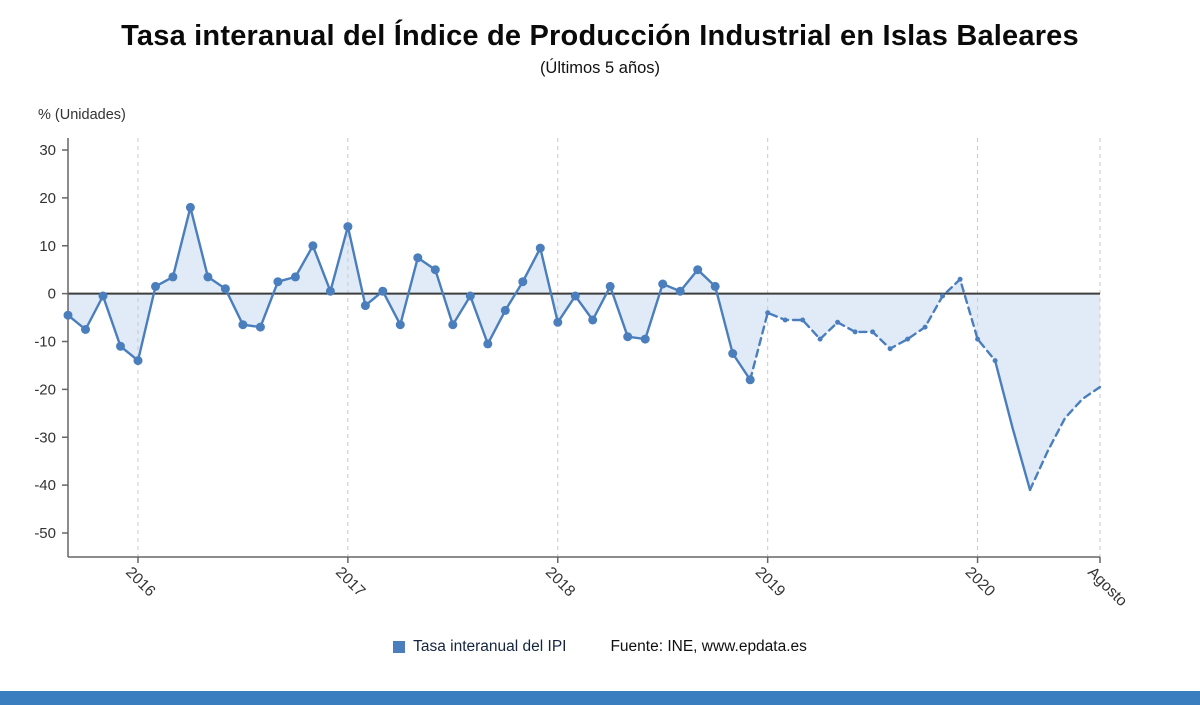 This screenshot has width=1200, height=705. Describe the element at coordinates (82, 115) in the screenshot. I see `y-axis-unit-label: % (Unidades)` at that location.